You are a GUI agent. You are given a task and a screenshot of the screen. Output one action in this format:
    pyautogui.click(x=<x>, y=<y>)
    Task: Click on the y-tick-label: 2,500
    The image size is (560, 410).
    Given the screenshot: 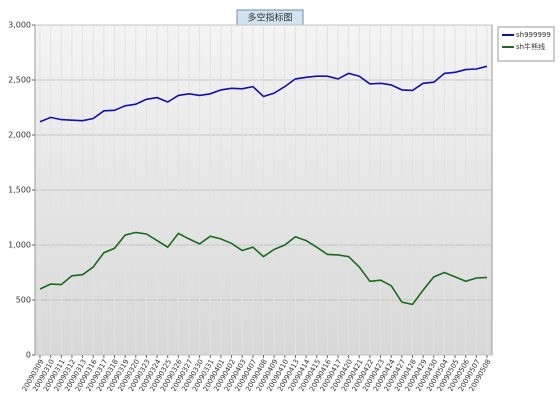 What is the action you would take?
    pyautogui.click(x=19, y=80)
    